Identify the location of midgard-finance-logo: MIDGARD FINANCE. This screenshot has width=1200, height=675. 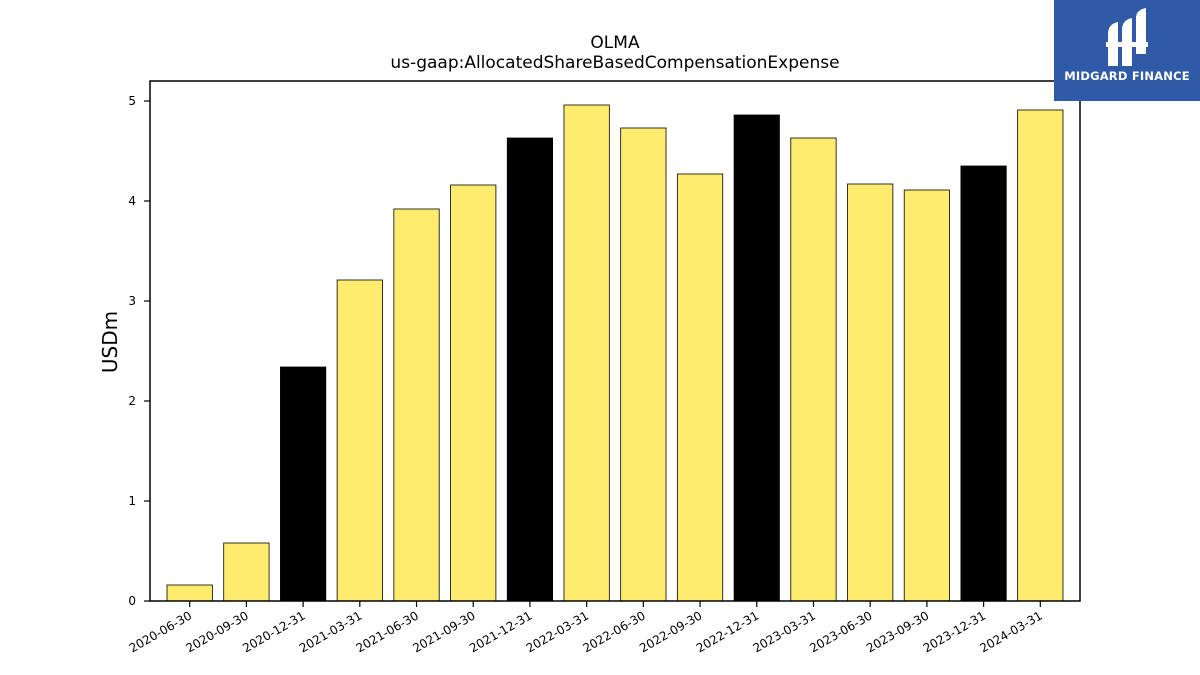
(1127, 50).